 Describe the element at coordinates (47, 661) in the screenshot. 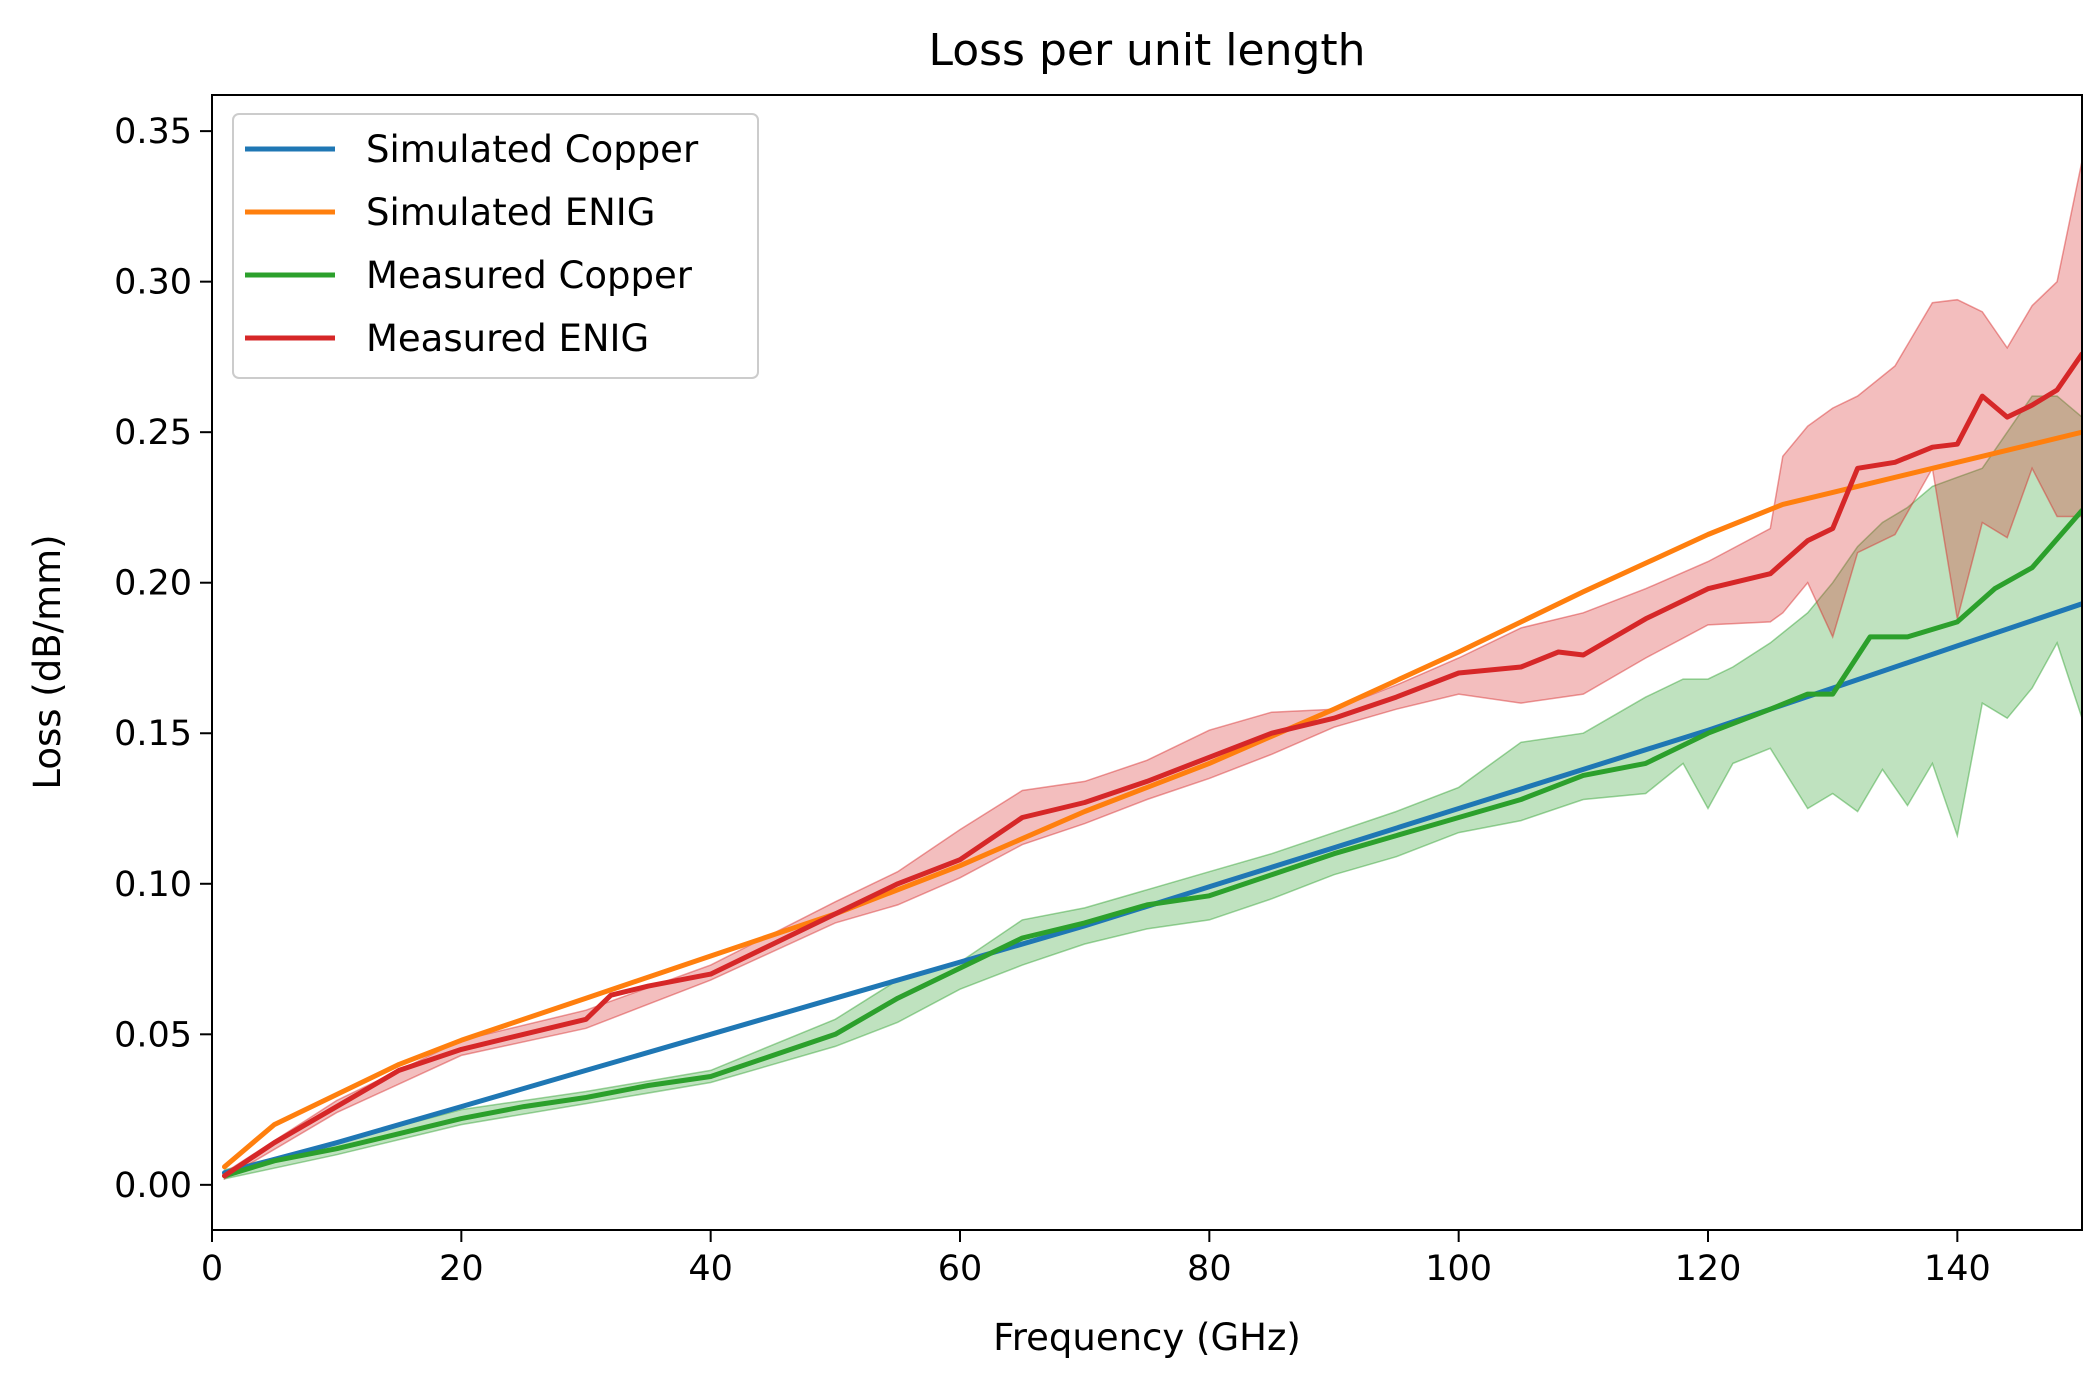

I see `y-axis-label: Loss (dB/mm)` at that location.